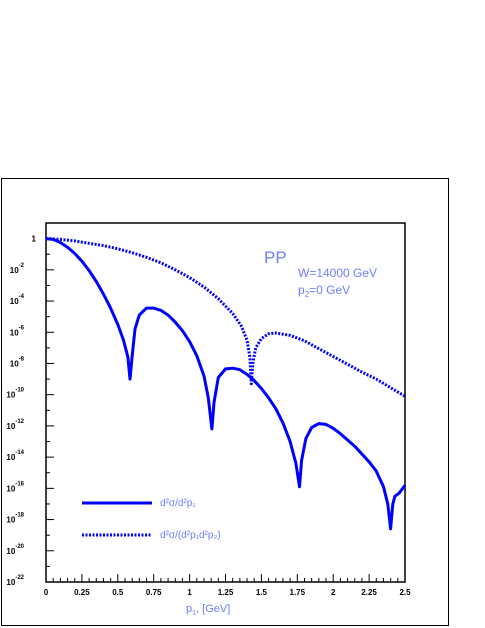 The height and width of the screenshot is (628, 485). Describe the element at coordinates (17, 300) in the screenshot. I see `y-tick-label: 10⁻⁴` at that location.